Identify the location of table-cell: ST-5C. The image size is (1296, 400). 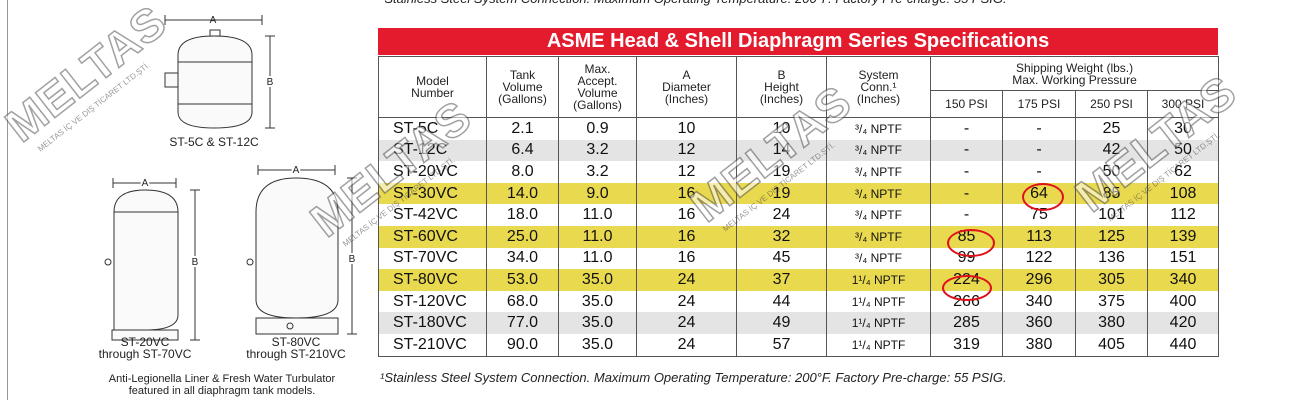
(432, 128).